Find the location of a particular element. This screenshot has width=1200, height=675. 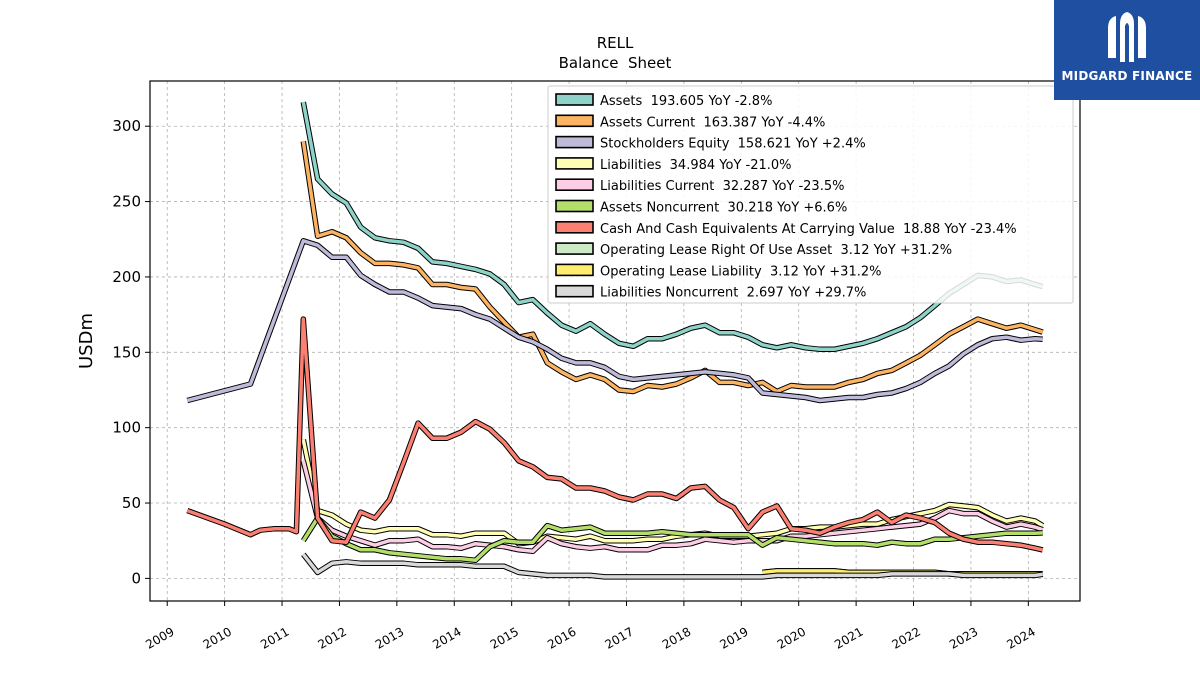

legend-label: Liabilities Noncurrent 2.697 YoY +29.7% is located at coordinates (733, 293).